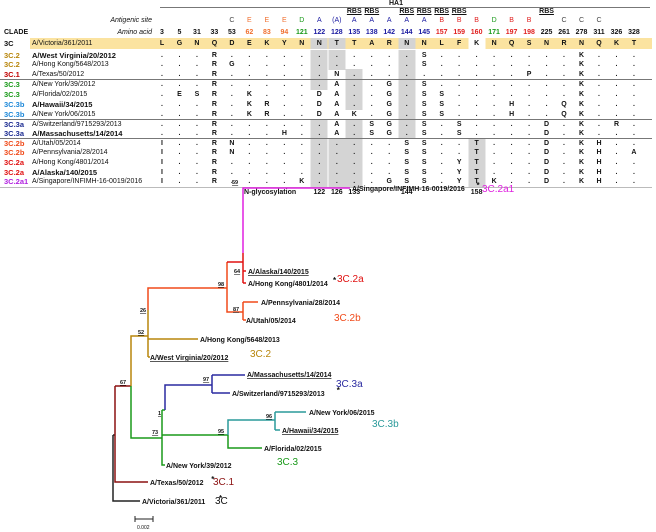 The width and height of the screenshot is (656, 532). I want to click on strain-name: A/New York/06/2015, so click(64, 114).